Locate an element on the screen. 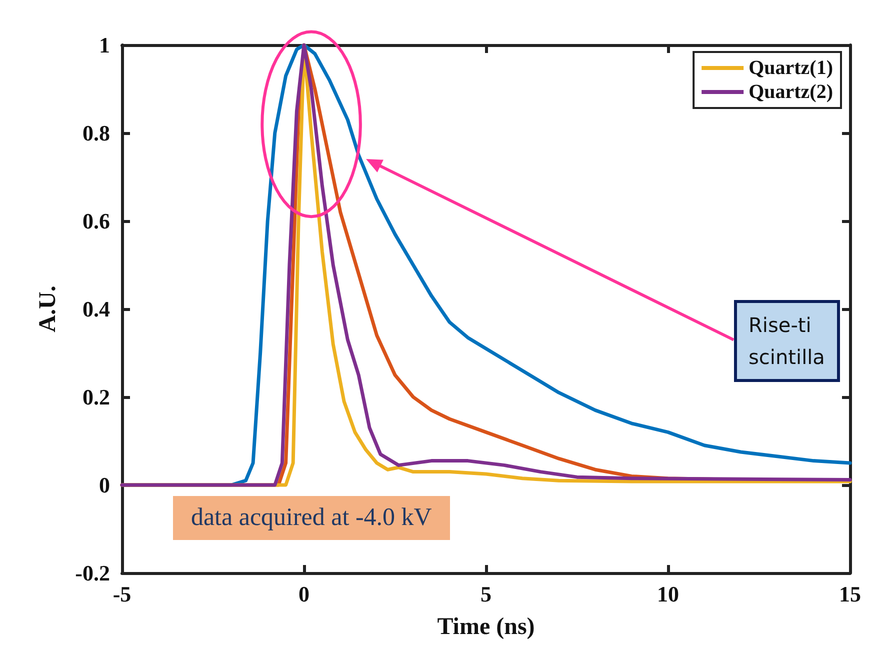 The height and width of the screenshot is (668, 869). legend-label: Quartz(1) is located at coordinates (791, 68).